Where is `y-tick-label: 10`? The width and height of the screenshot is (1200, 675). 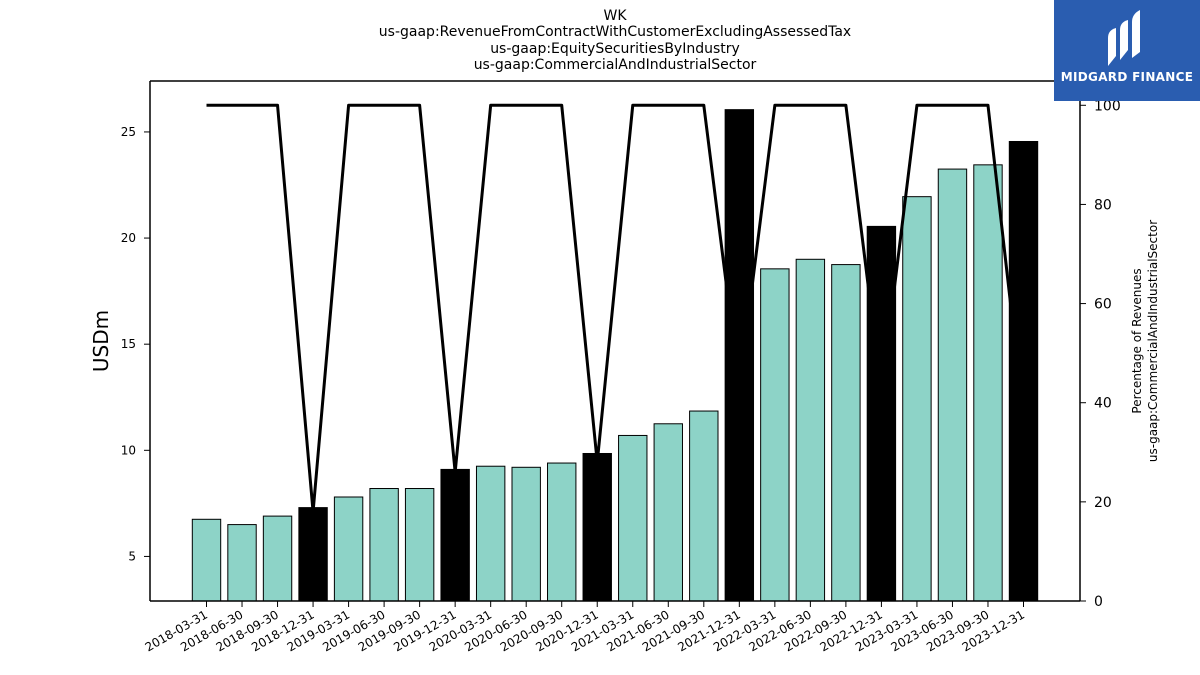 y-tick-label: 10 is located at coordinates (128, 450).